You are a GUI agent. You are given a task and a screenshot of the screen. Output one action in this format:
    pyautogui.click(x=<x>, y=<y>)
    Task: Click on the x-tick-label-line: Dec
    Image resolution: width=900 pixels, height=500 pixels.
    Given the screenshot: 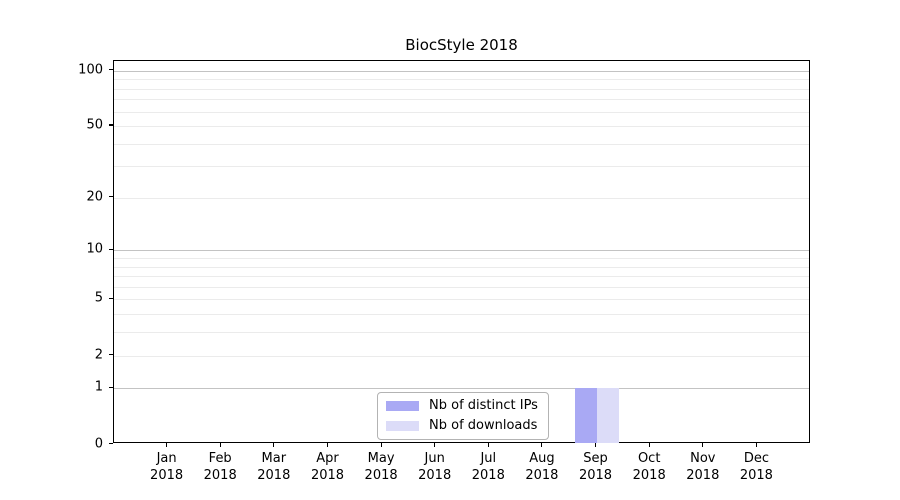 What is the action you would take?
    pyautogui.click(x=756, y=458)
    